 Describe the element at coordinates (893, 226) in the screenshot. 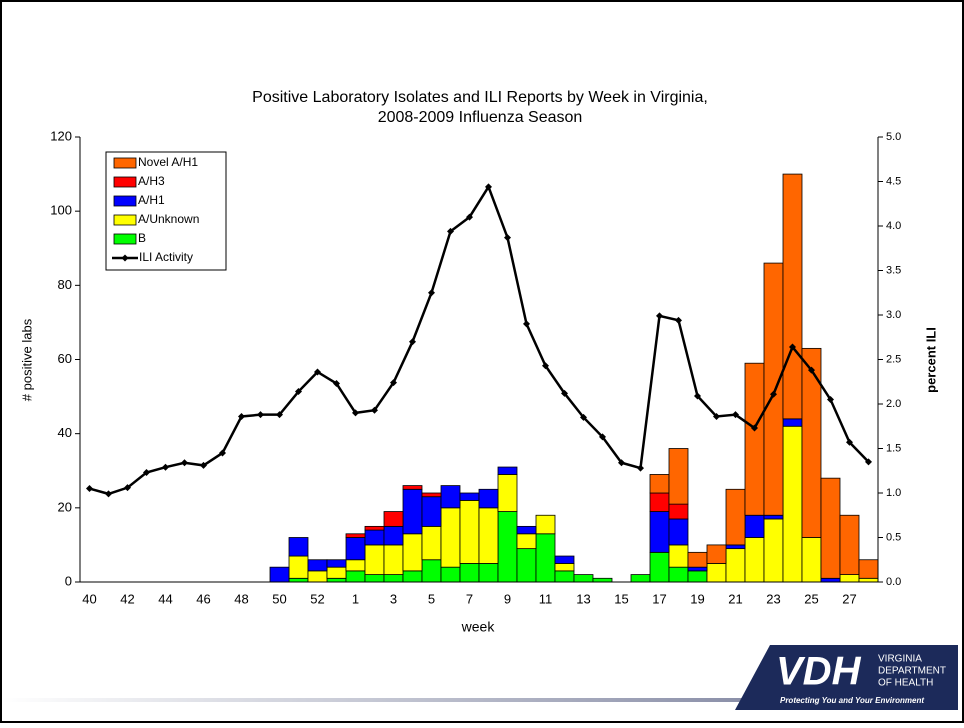

I see `y2-tick-label: 4.0` at that location.